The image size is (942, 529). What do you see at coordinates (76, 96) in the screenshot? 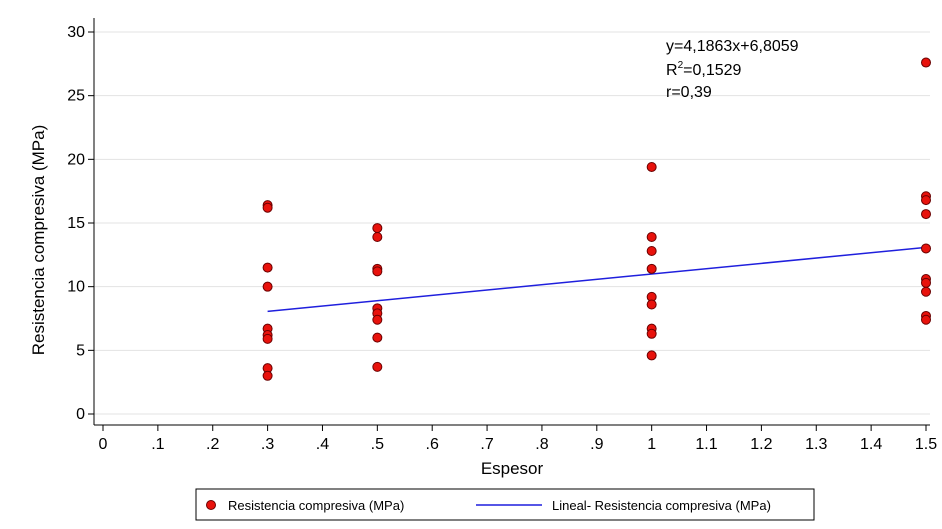
I see `y-tick-label: 25` at bounding box center [76, 96].